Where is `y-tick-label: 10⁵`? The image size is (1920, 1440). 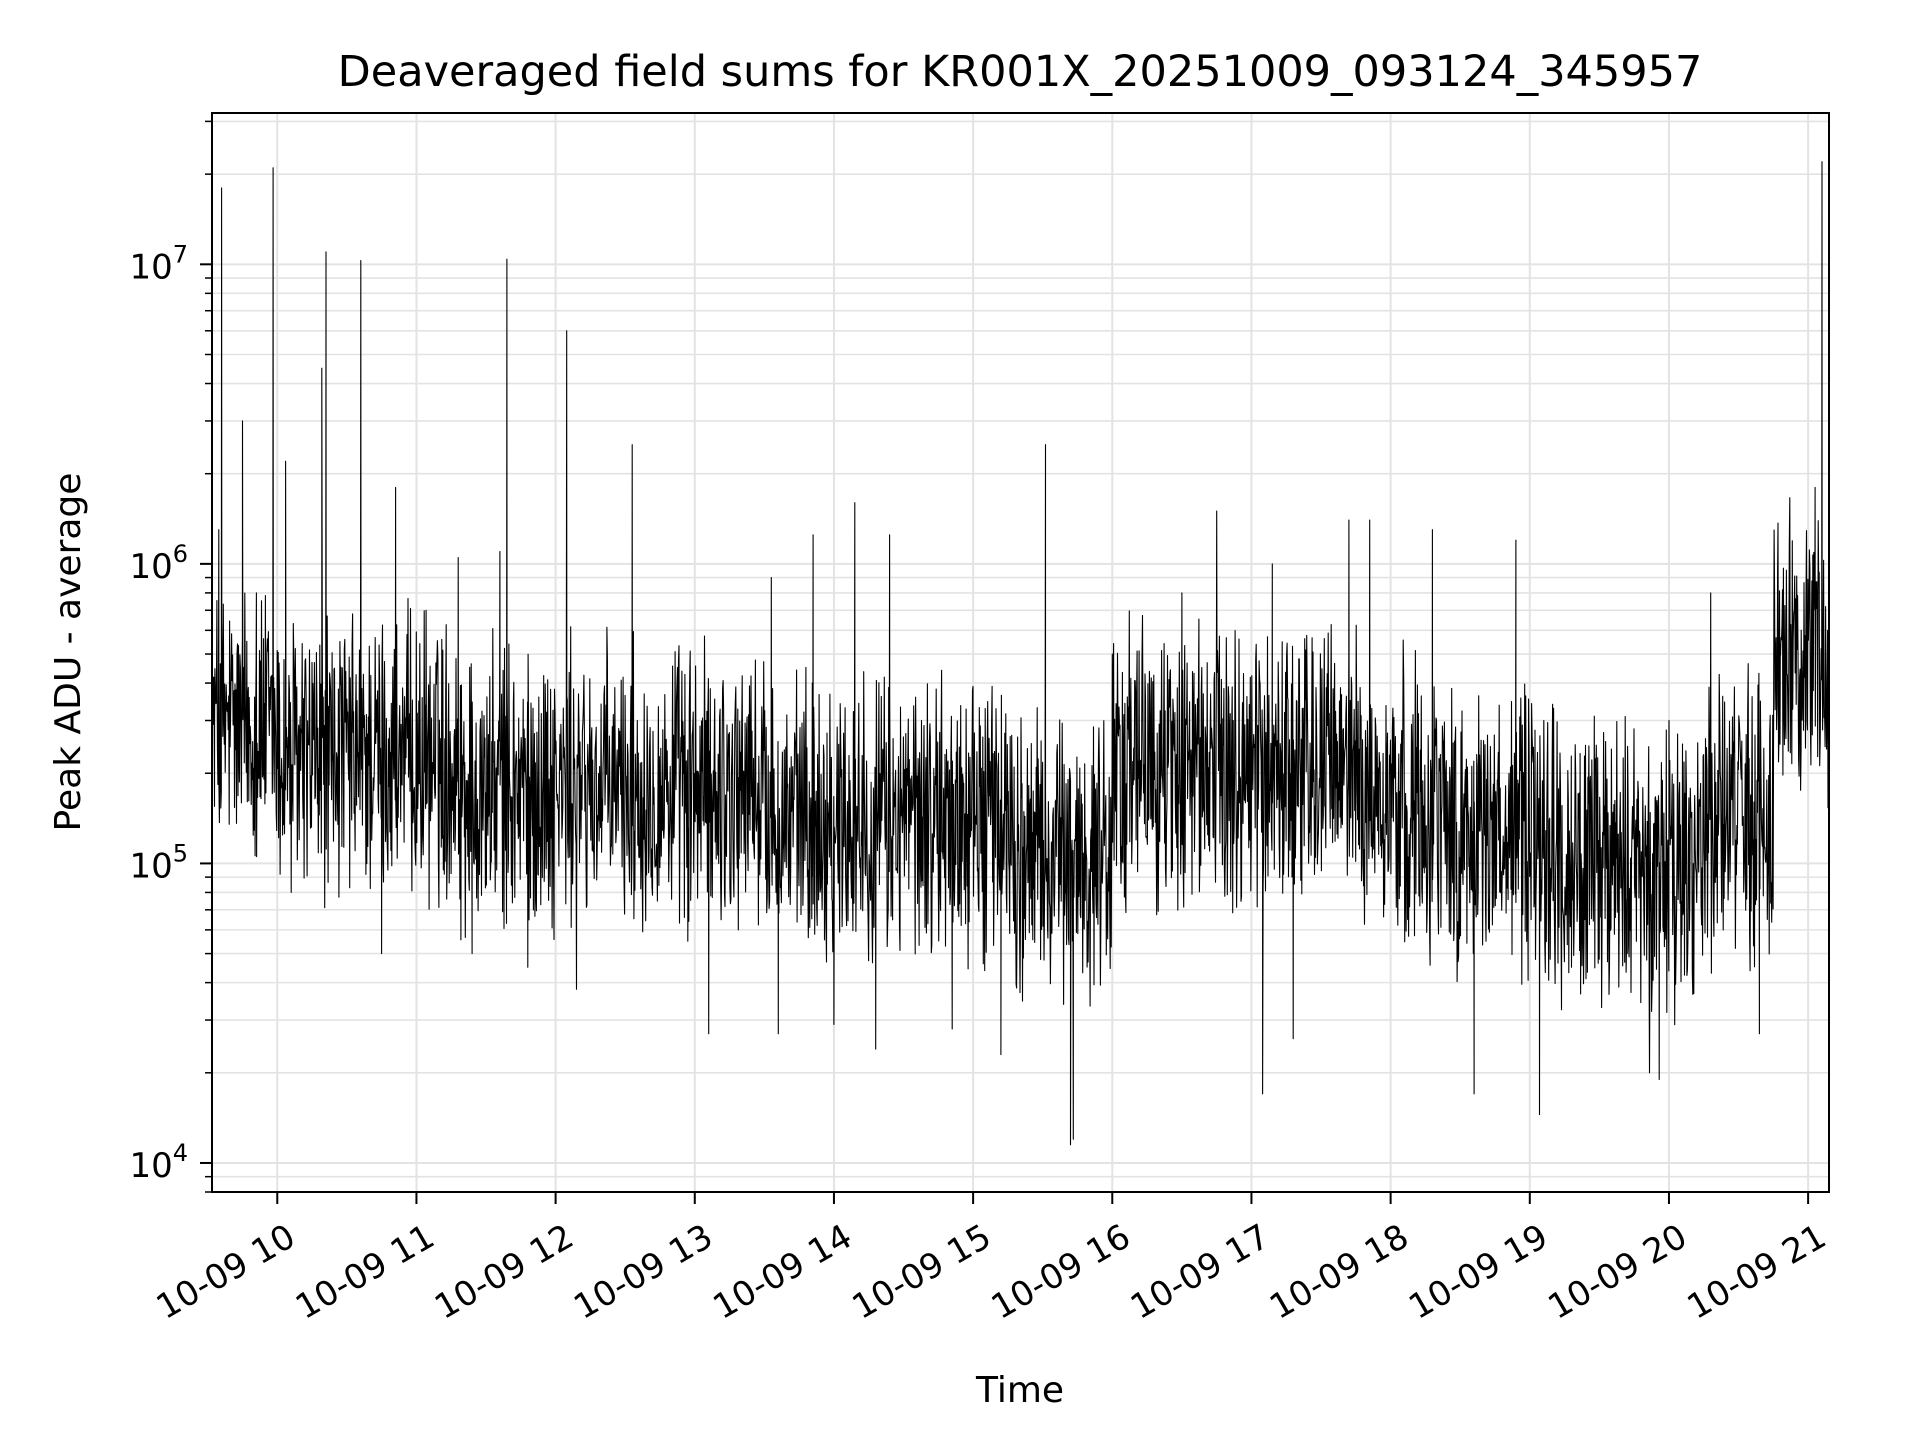 y-tick-label: 10⁵ is located at coordinates (158, 862).